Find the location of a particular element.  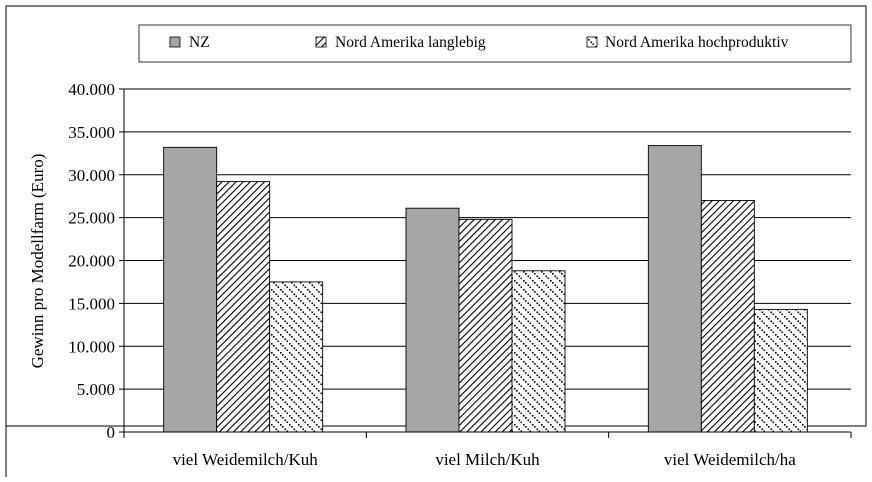

y-tick-label: 25.000 is located at coordinates (91, 218).